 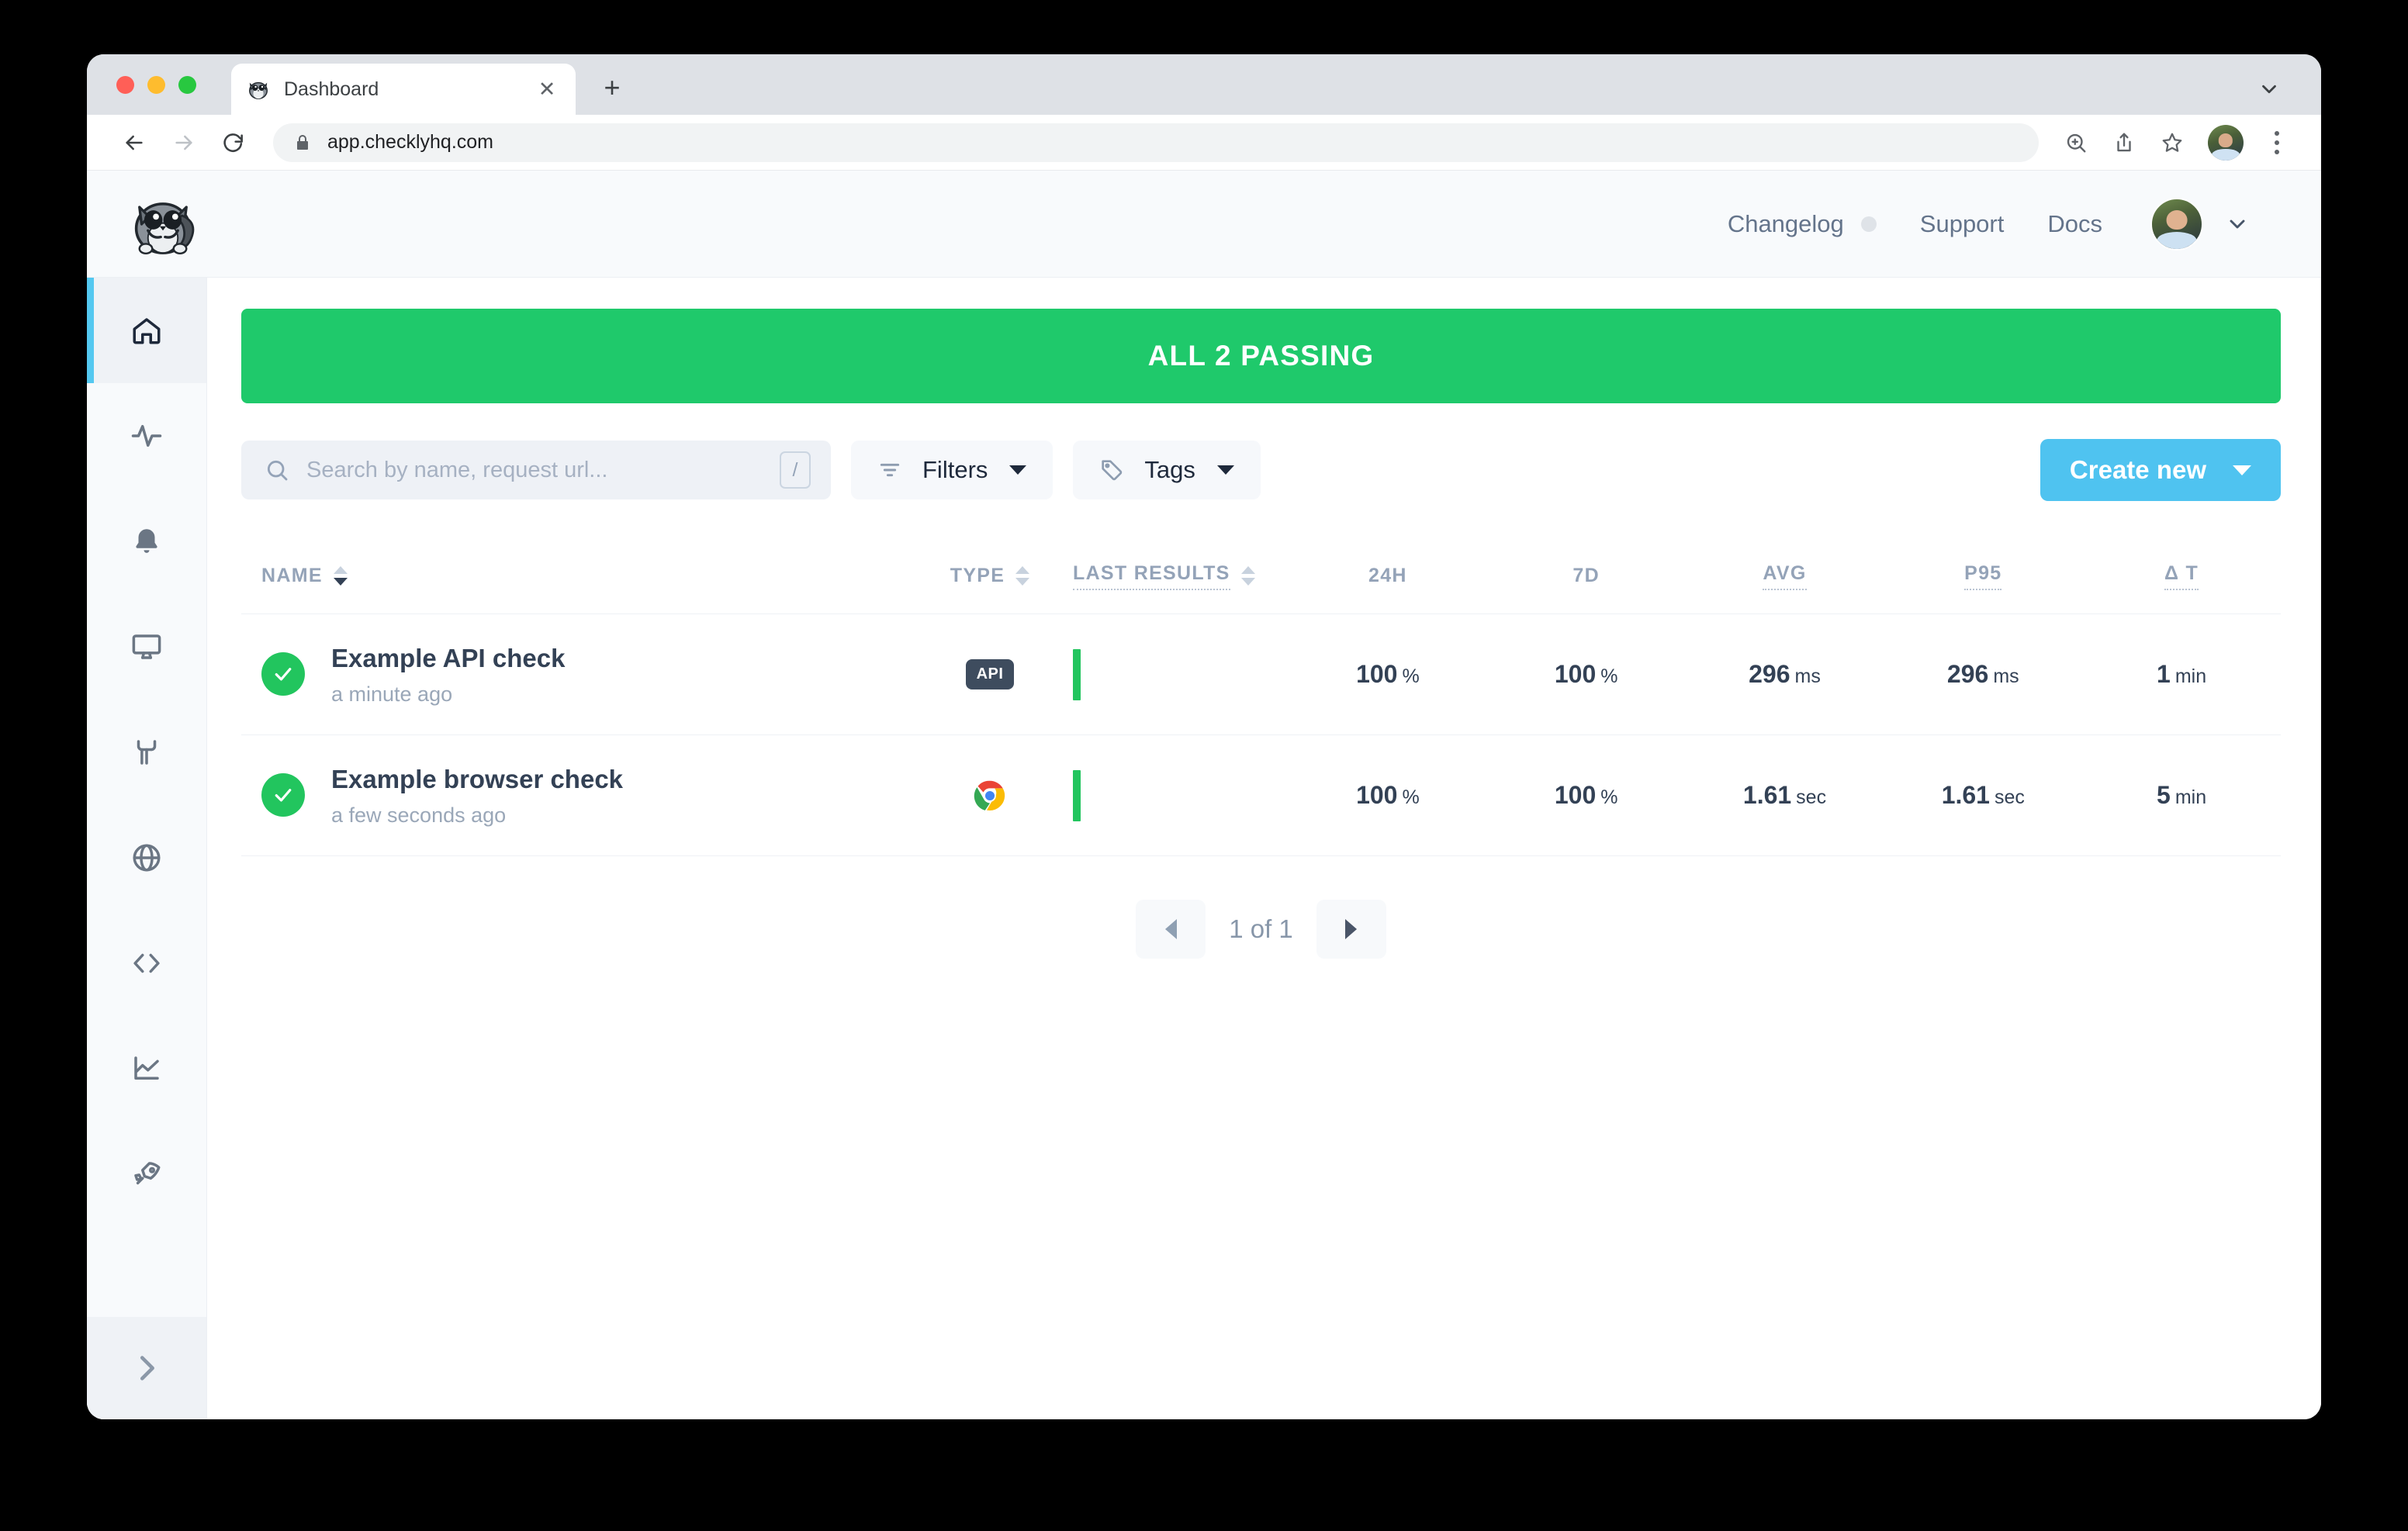 What do you see at coordinates (277, 470) in the screenshot?
I see `search-icon` at bounding box center [277, 470].